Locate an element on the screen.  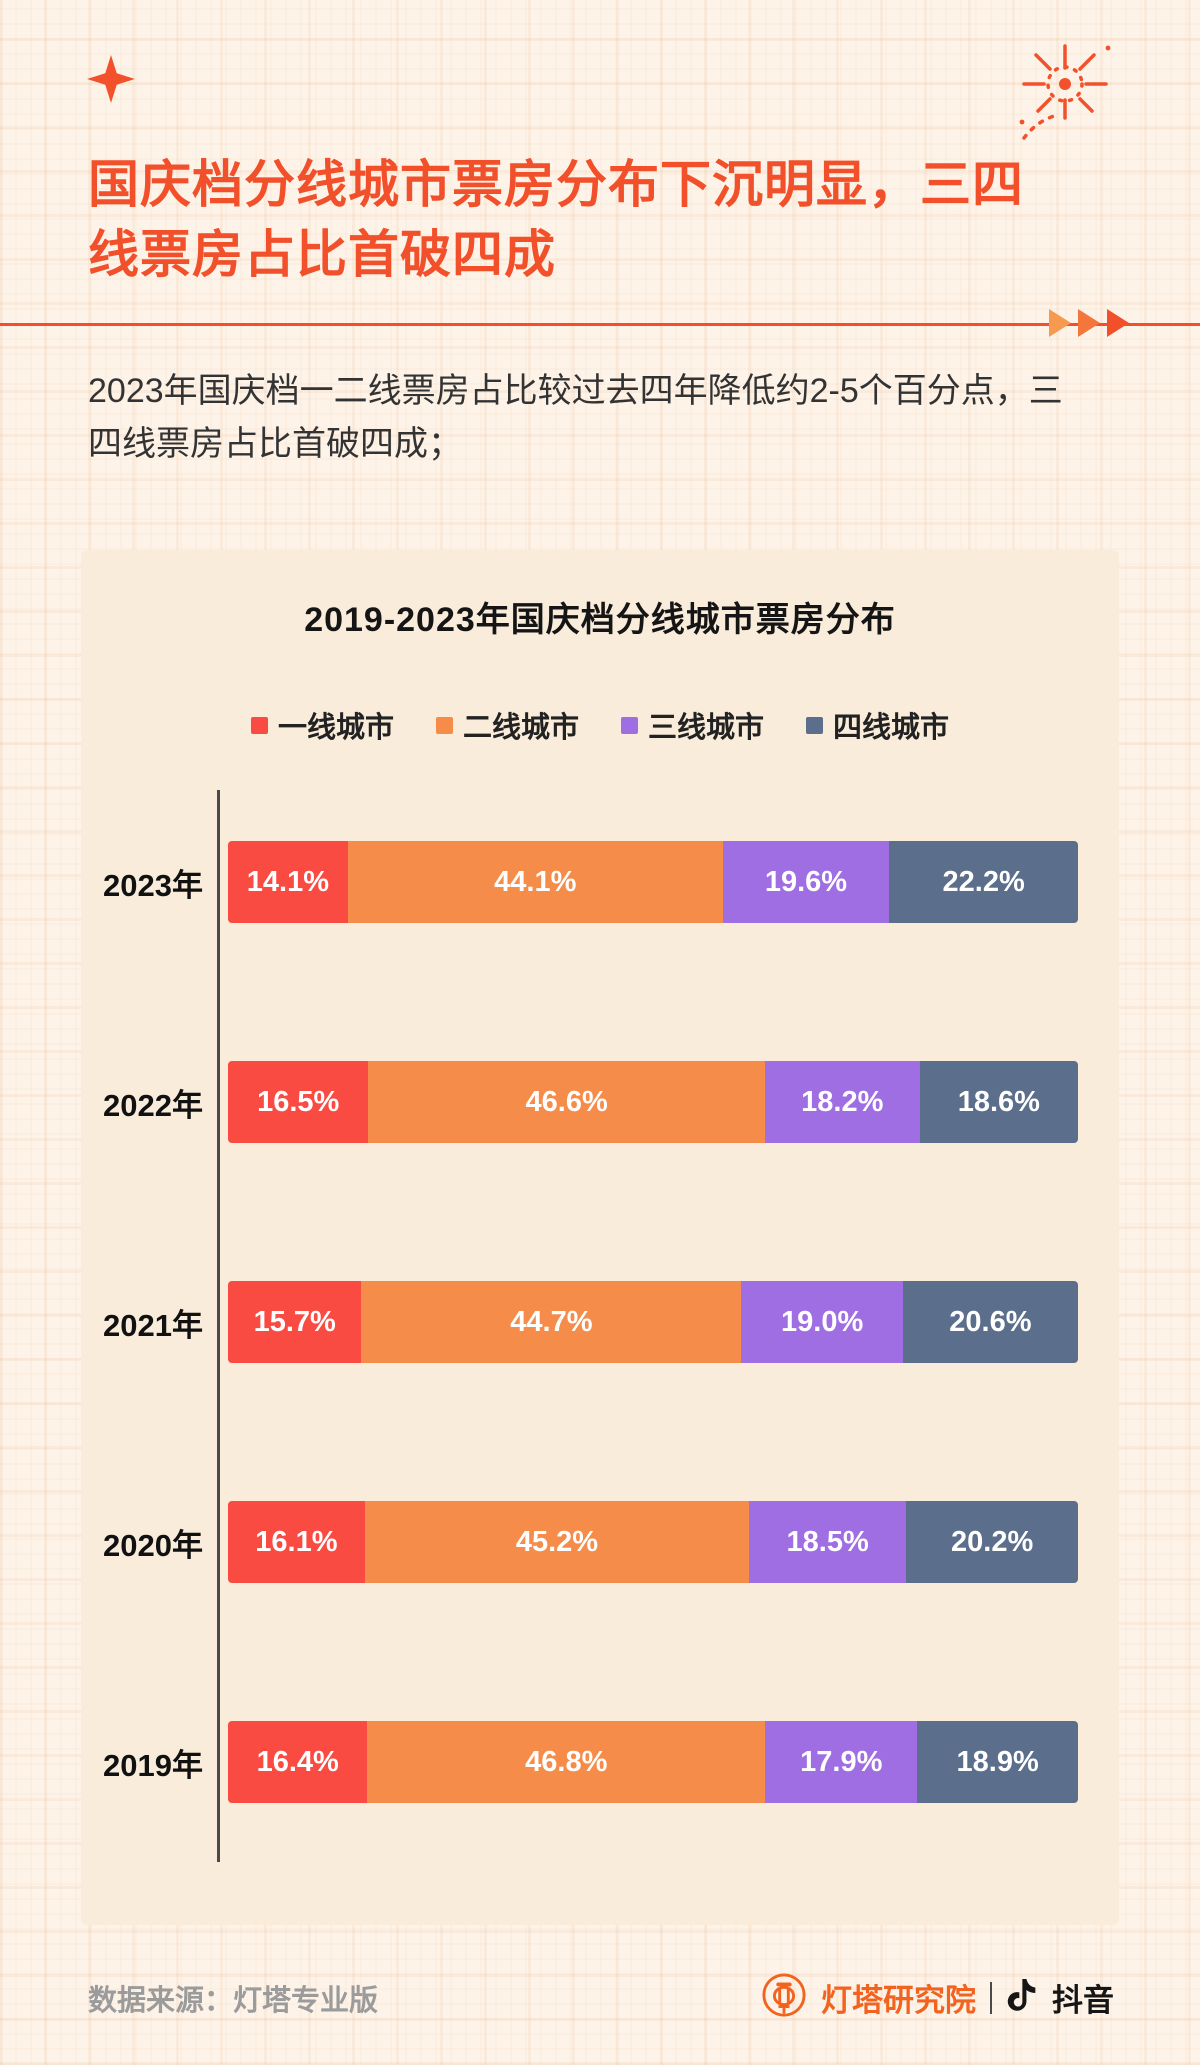
footer: 数据来源：灯塔专业版 灯塔研究院 抖音 is located at coordinates (601, 1997).